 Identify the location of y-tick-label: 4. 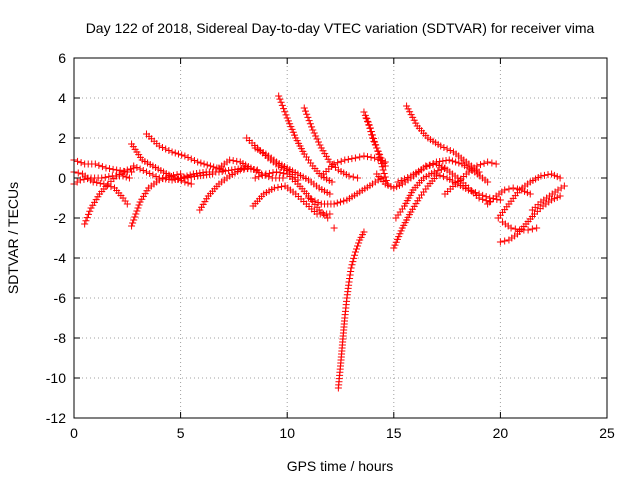
(62, 98).